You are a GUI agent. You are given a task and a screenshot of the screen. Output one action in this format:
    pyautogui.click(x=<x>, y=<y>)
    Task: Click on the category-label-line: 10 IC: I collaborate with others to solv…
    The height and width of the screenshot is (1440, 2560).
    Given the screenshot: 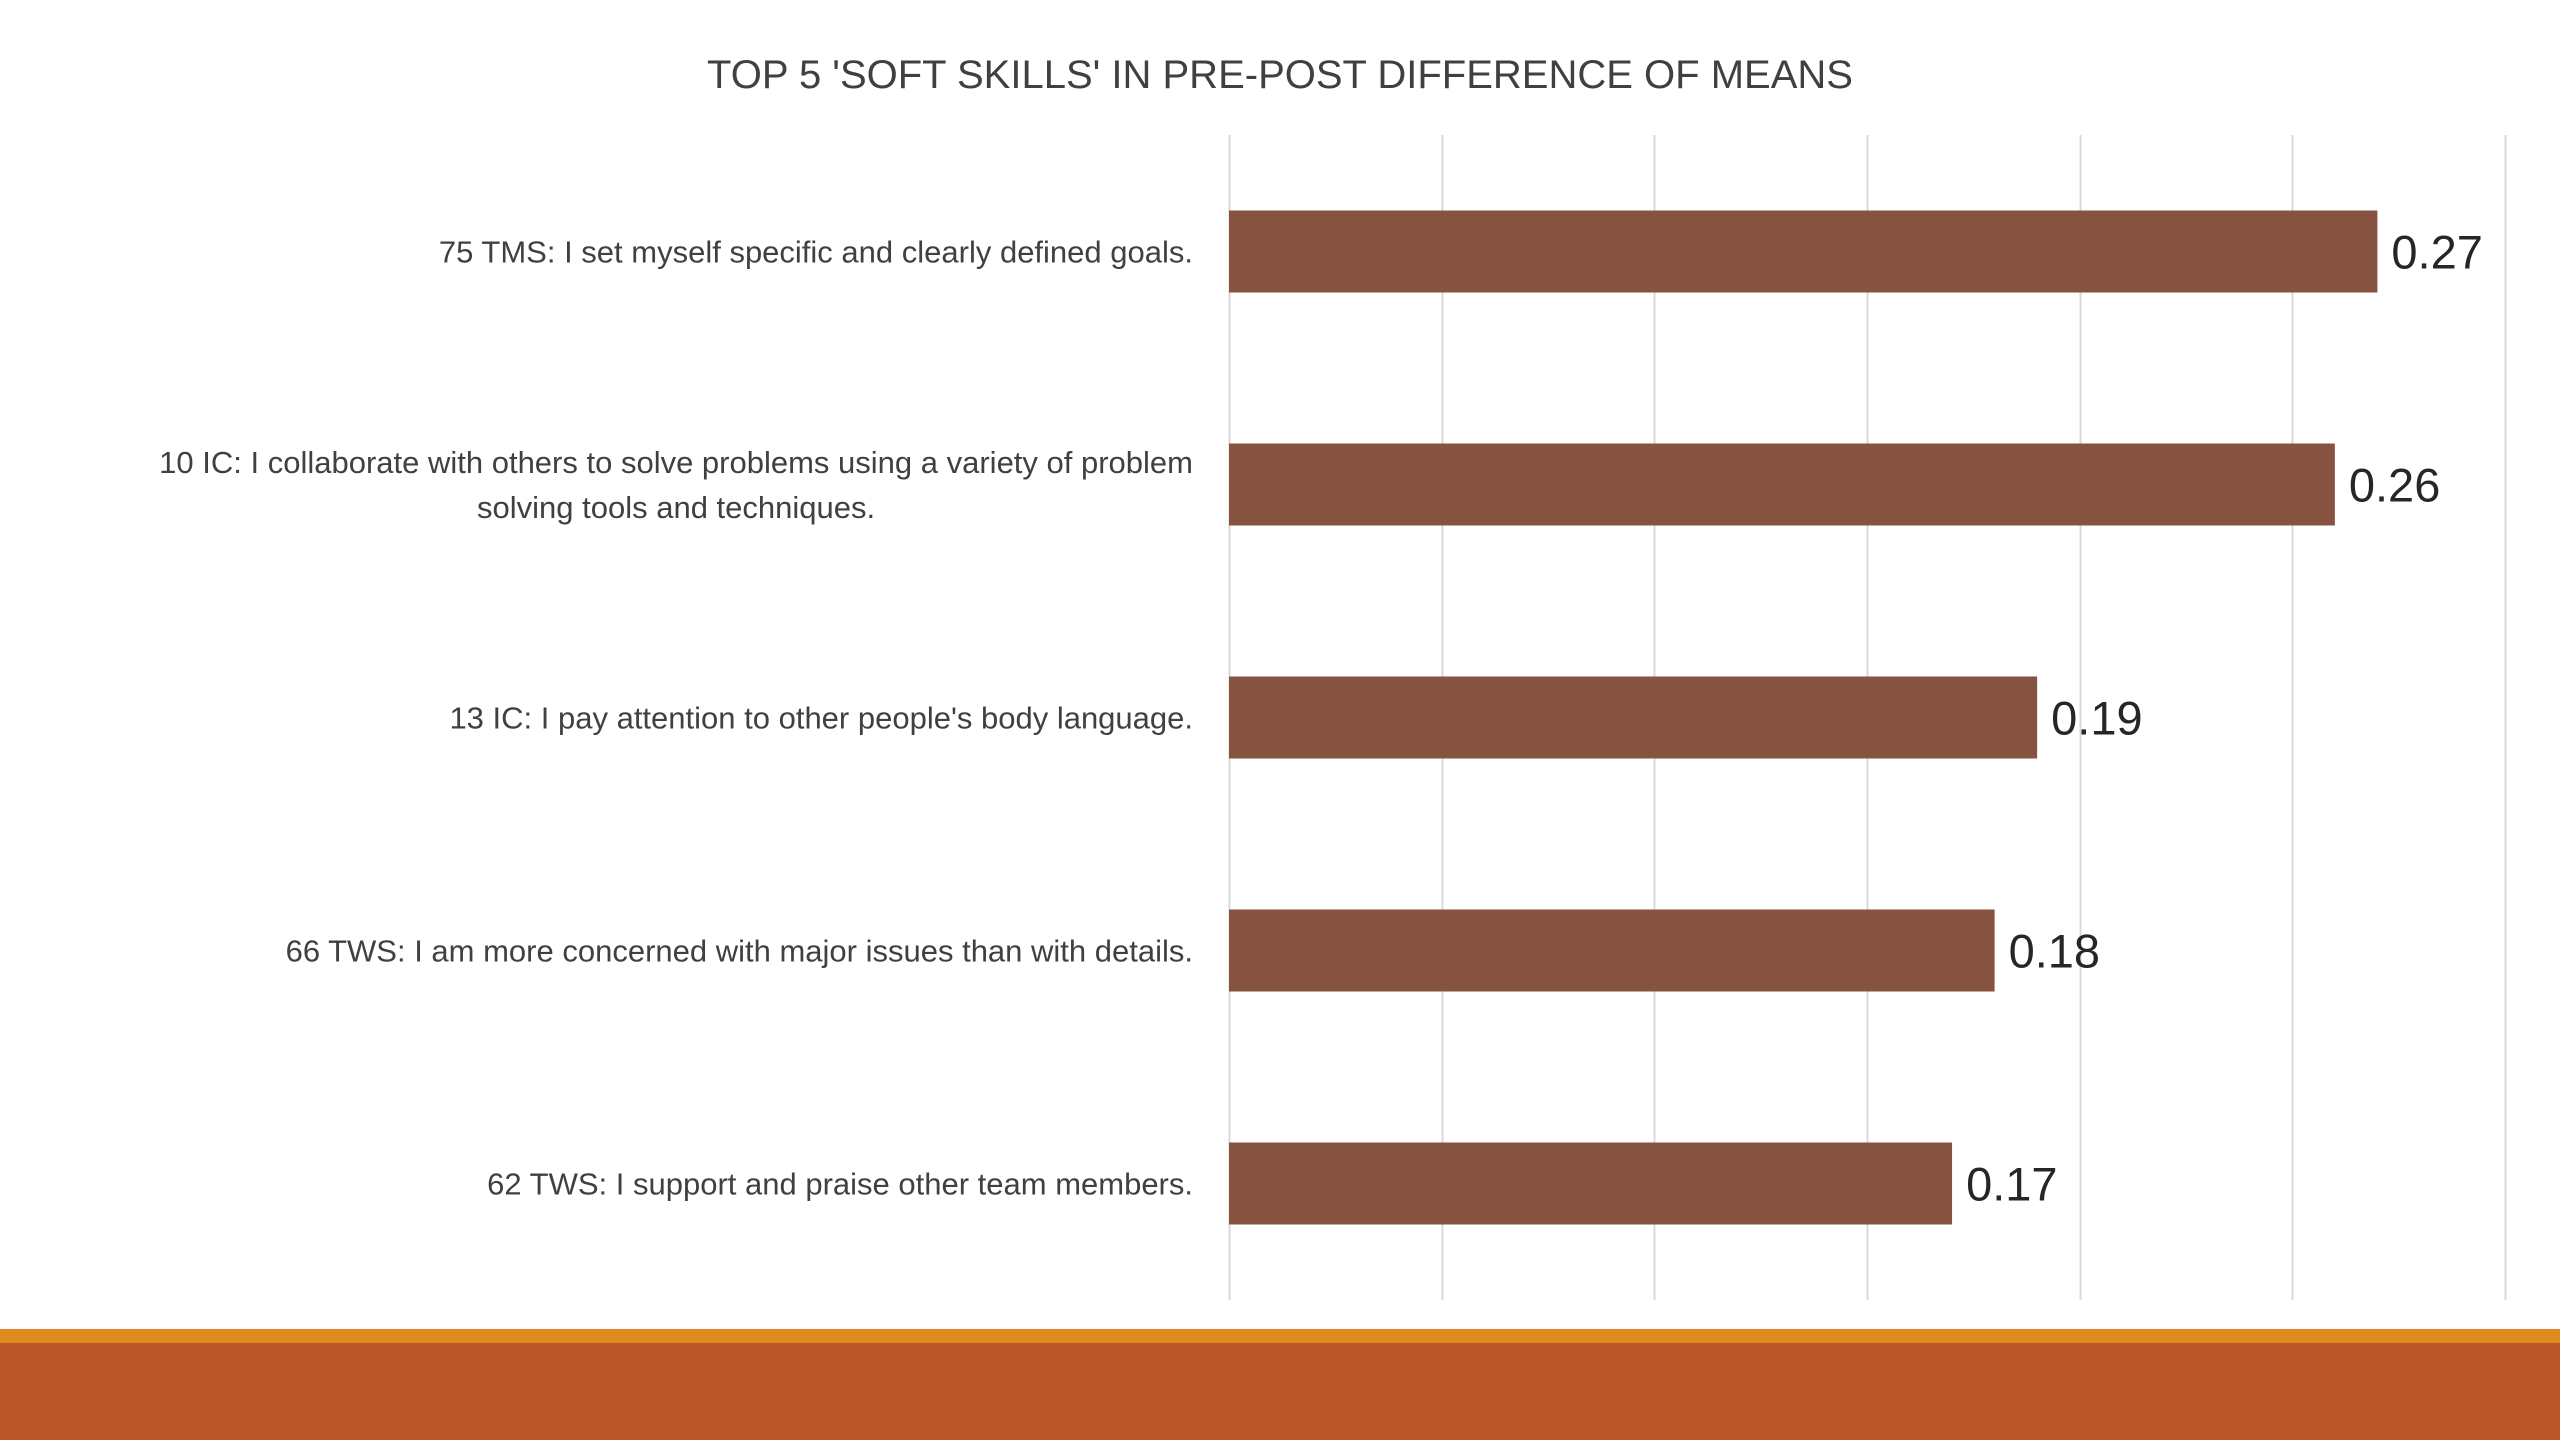 What is the action you would take?
    pyautogui.click(x=676, y=462)
    